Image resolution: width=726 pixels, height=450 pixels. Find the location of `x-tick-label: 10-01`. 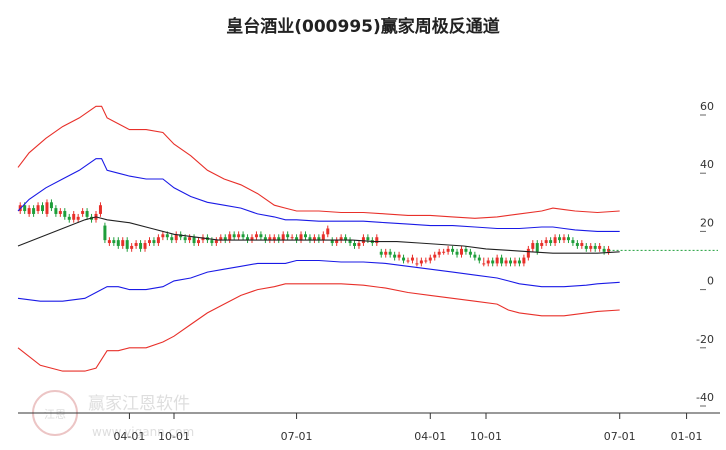

x-tick-label: 10-01 is located at coordinates (486, 436).